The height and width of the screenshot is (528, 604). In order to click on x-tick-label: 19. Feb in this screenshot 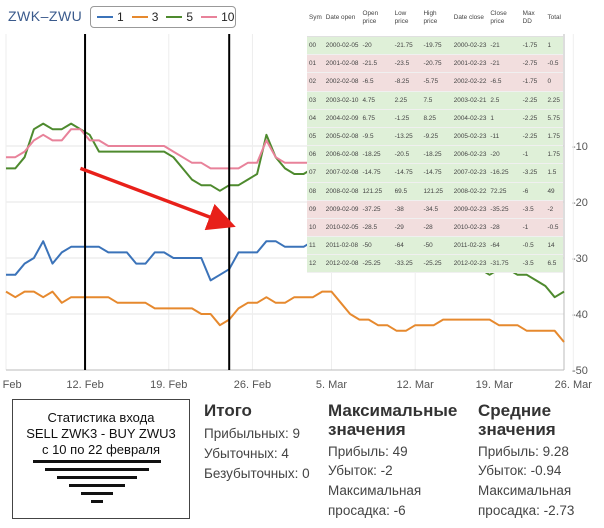, I will do `click(168, 385)`.